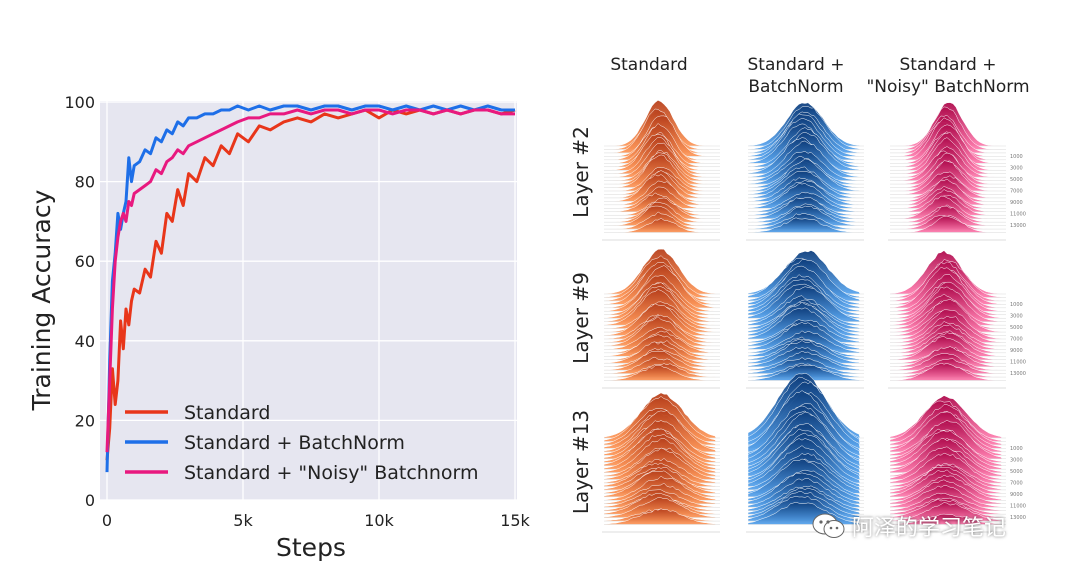 The height and width of the screenshot is (573, 1080). What do you see at coordinates (581, 462) in the screenshot?
I see `row-label: Layer #13` at bounding box center [581, 462].